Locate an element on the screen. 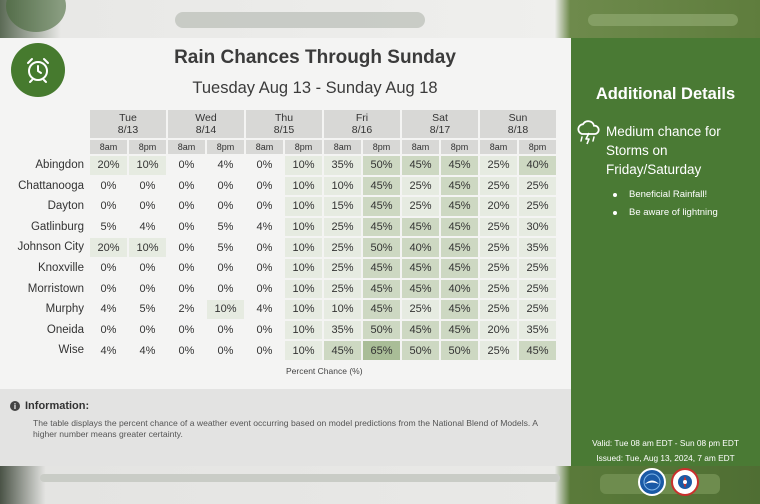 This screenshot has height=504, width=760. data-cell: 2% is located at coordinates (186, 309).